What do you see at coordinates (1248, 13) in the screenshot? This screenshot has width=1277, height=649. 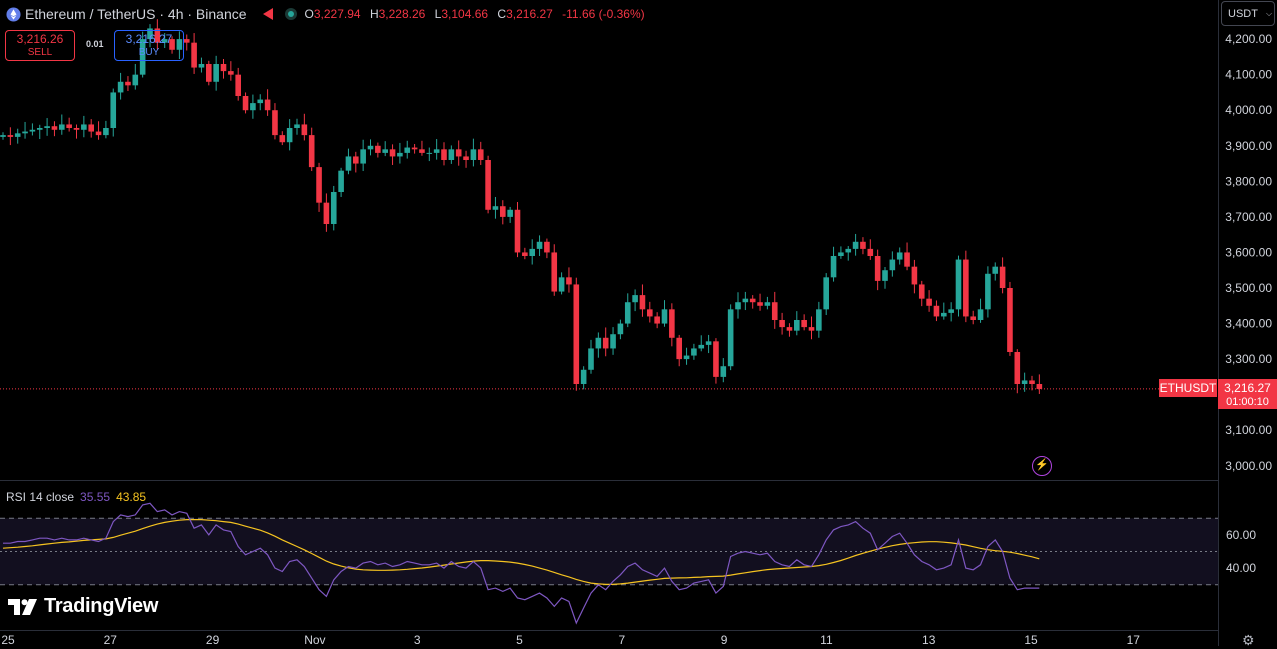 I see `currency-select: USDT ⌵` at bounding box center [1248, 13].